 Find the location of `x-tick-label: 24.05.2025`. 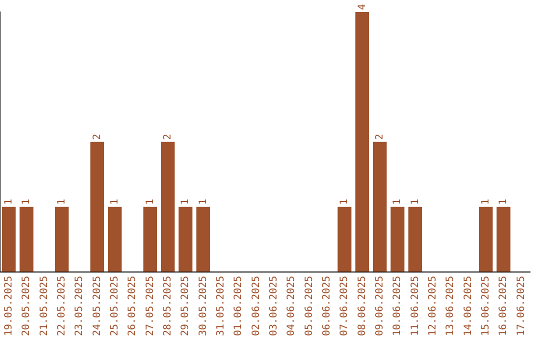

x-tick-label: 24.05.2025 is located at coordinates (97, 306).